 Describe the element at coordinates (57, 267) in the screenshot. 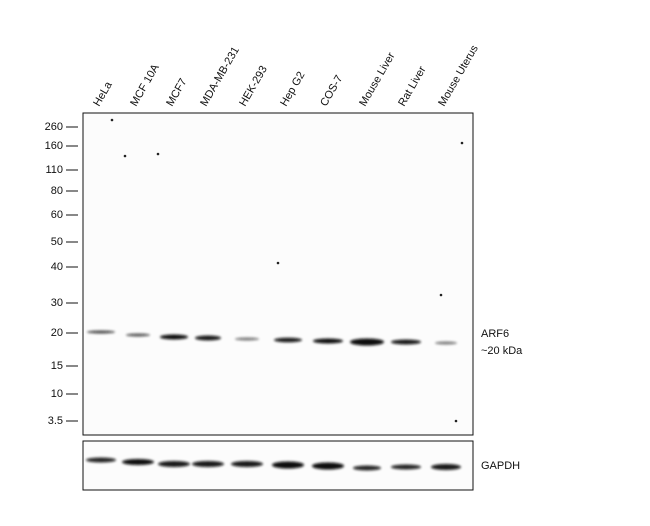

I see `marker-label: 40` at that location.